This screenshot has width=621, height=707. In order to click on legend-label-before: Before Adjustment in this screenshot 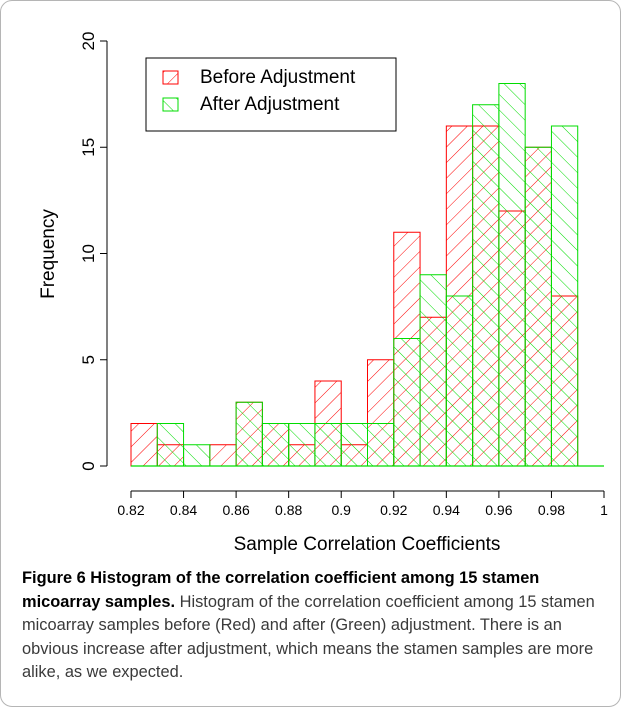, I will do `click(278, 77)`.